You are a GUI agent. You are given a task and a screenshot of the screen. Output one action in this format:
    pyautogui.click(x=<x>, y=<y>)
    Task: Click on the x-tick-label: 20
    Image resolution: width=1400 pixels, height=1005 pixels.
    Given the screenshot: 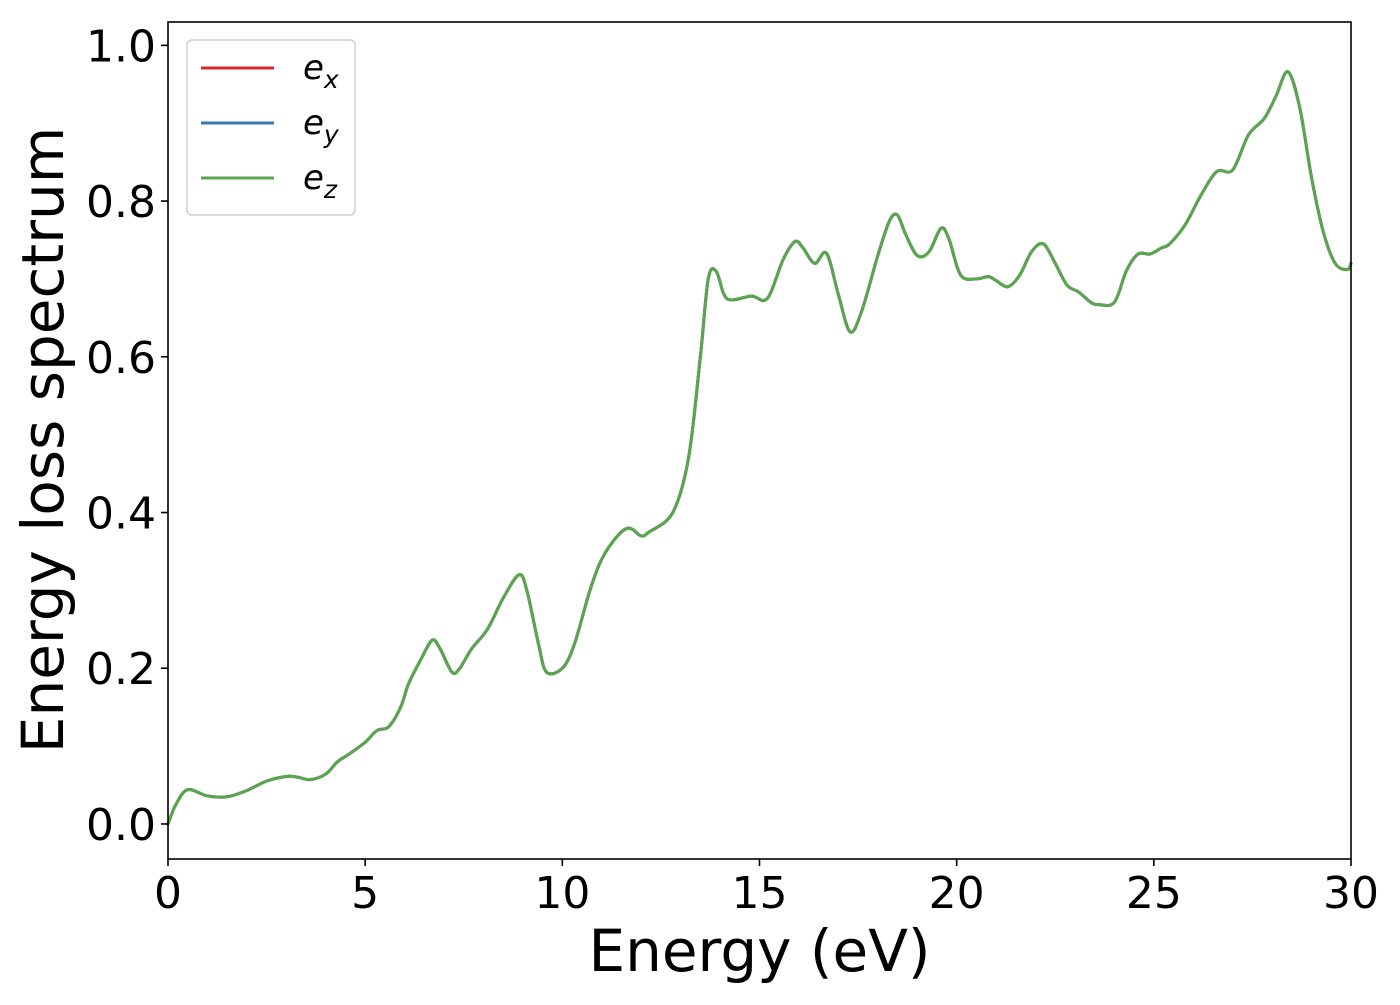 What is the action you would take?
    pyautogui.click(x=957, y=893)
    